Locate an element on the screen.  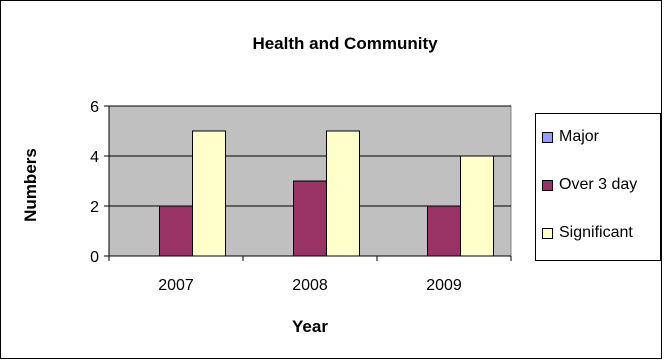
legend-item-over-3-day: Over 3 day is located at coordinates (589, 185).